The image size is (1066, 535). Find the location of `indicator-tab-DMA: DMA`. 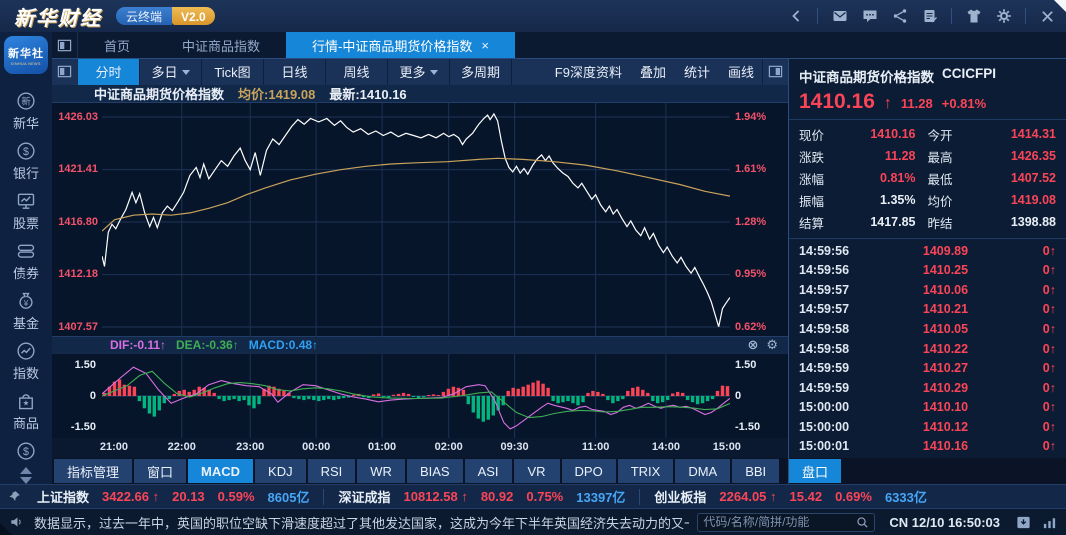

indicator-tab-DMA: DMA is located at coordinates (703, 471).